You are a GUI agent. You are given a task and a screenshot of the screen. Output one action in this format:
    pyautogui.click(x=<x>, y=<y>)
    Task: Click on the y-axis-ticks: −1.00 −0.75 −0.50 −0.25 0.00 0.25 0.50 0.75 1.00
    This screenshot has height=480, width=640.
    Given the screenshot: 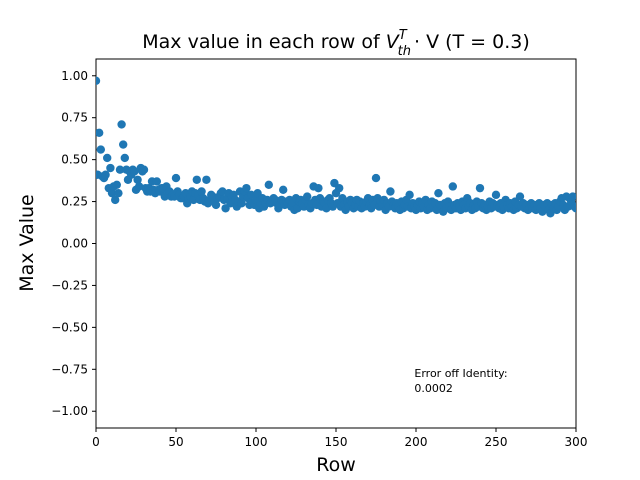 What is the action you would take?
    pyautogui.click(x=73, y=243)
    